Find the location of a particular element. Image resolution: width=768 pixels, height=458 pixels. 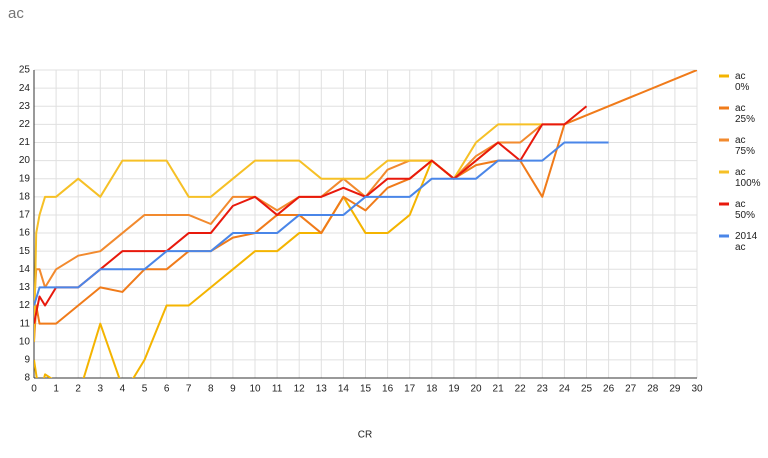

x-tick-label: 27 is located at coordinates (631, 389).